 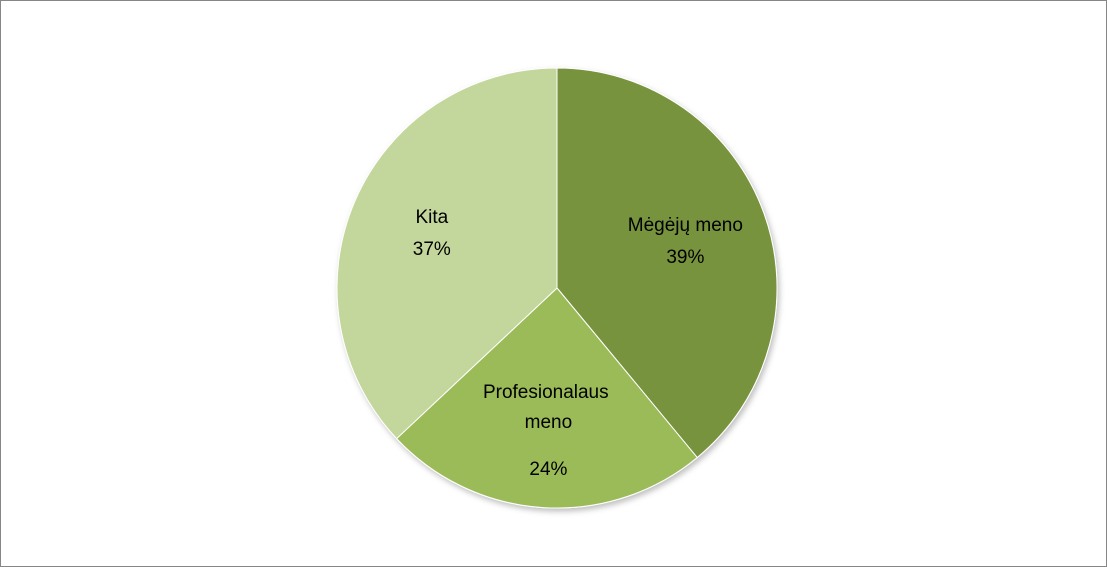 I want to click on slice-value-label: 24%, so click(x=548, y=469).